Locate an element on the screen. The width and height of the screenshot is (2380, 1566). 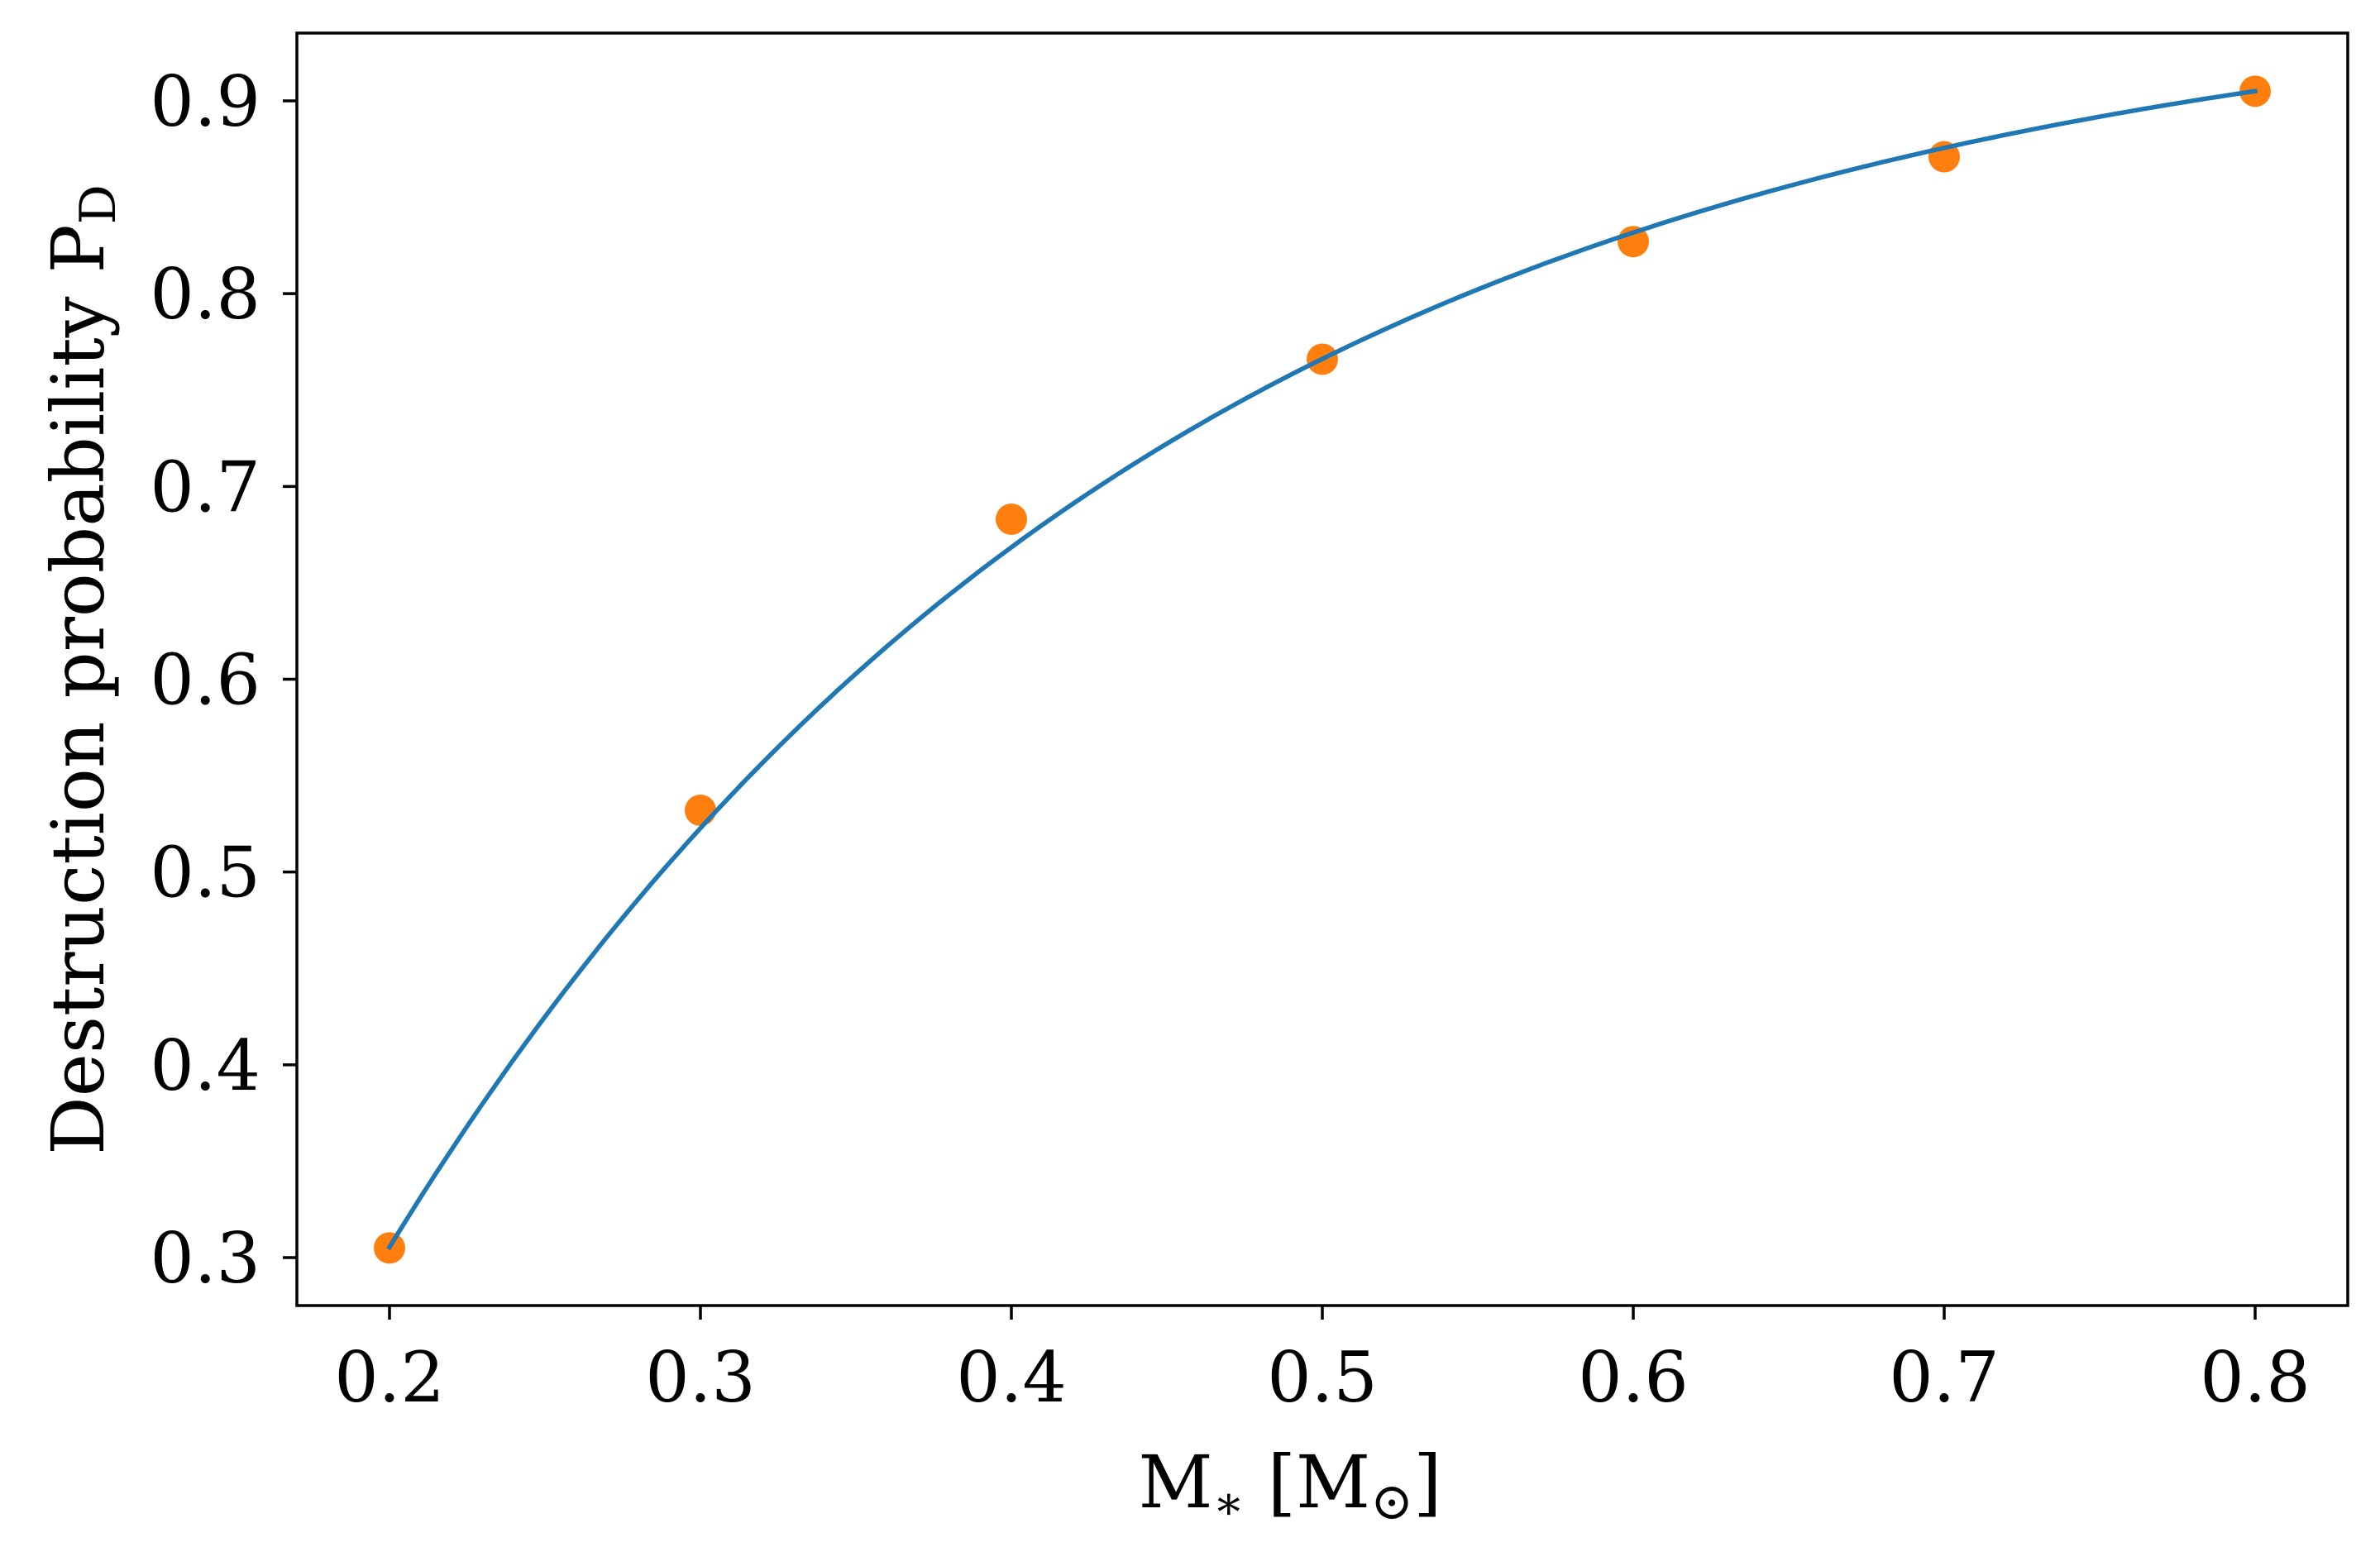
y-axis-label: Destruction probability PD is located at coordinates (81, 669).